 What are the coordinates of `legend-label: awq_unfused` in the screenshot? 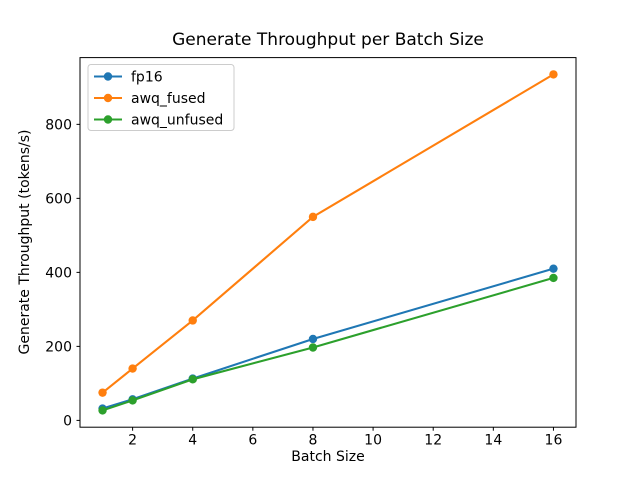 It's located at (177, 121).